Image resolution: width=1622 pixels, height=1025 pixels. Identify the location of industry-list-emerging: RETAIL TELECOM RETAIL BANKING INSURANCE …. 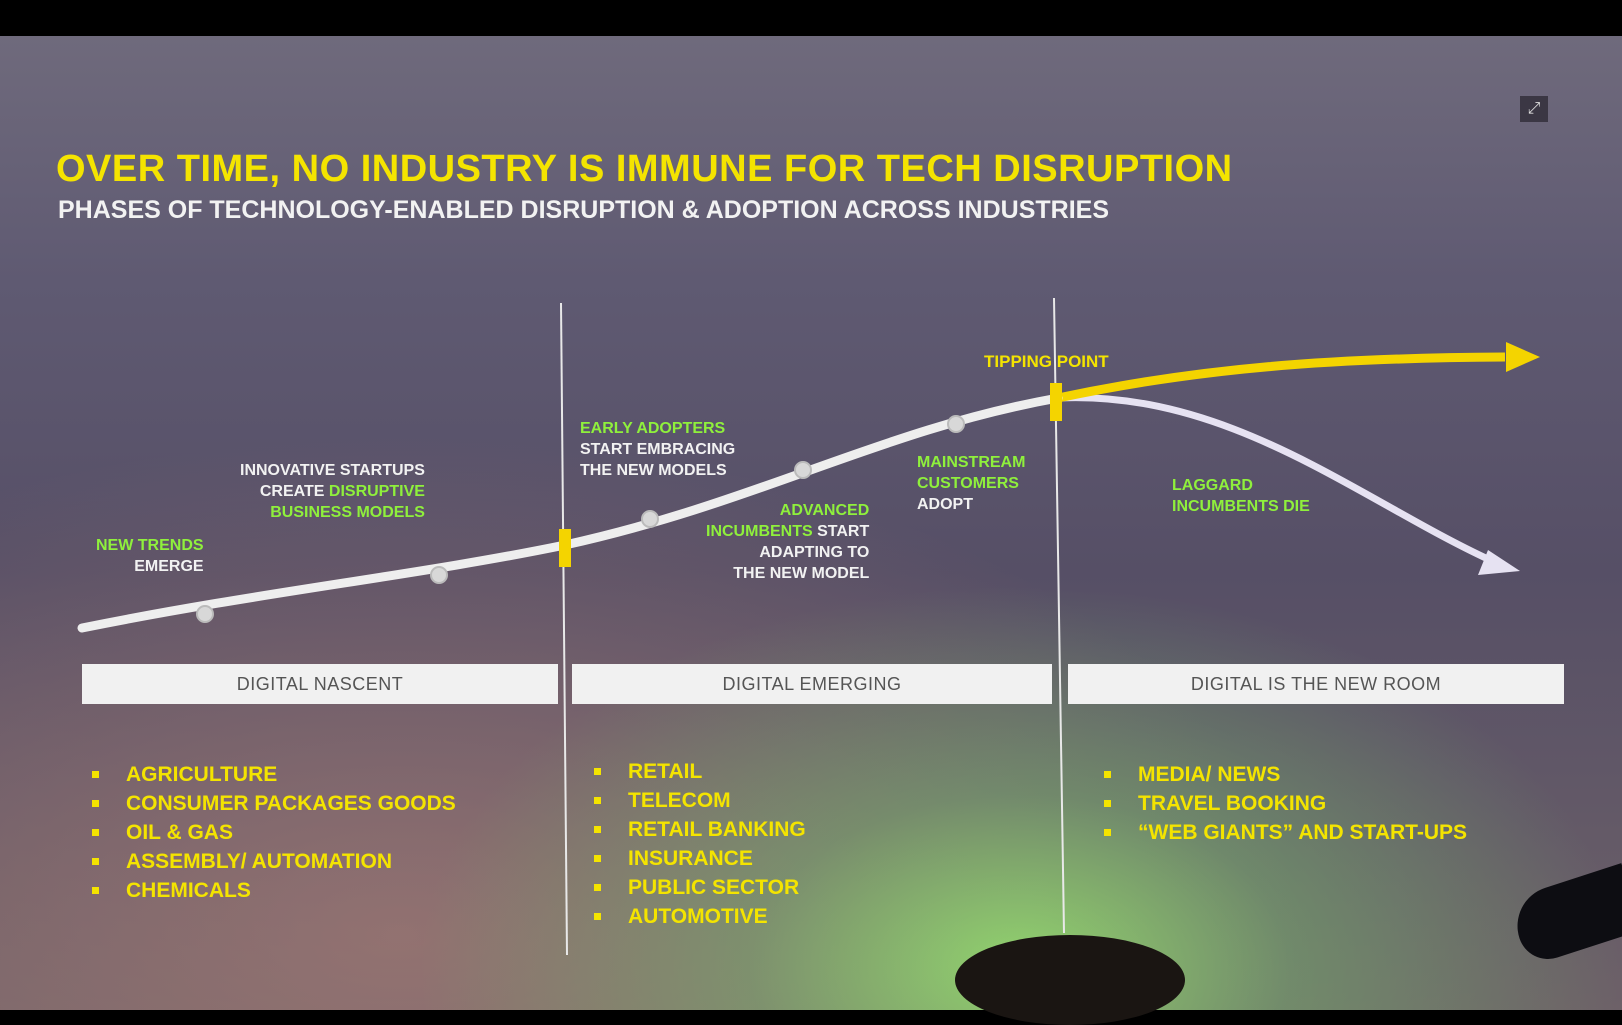
(698, 844).